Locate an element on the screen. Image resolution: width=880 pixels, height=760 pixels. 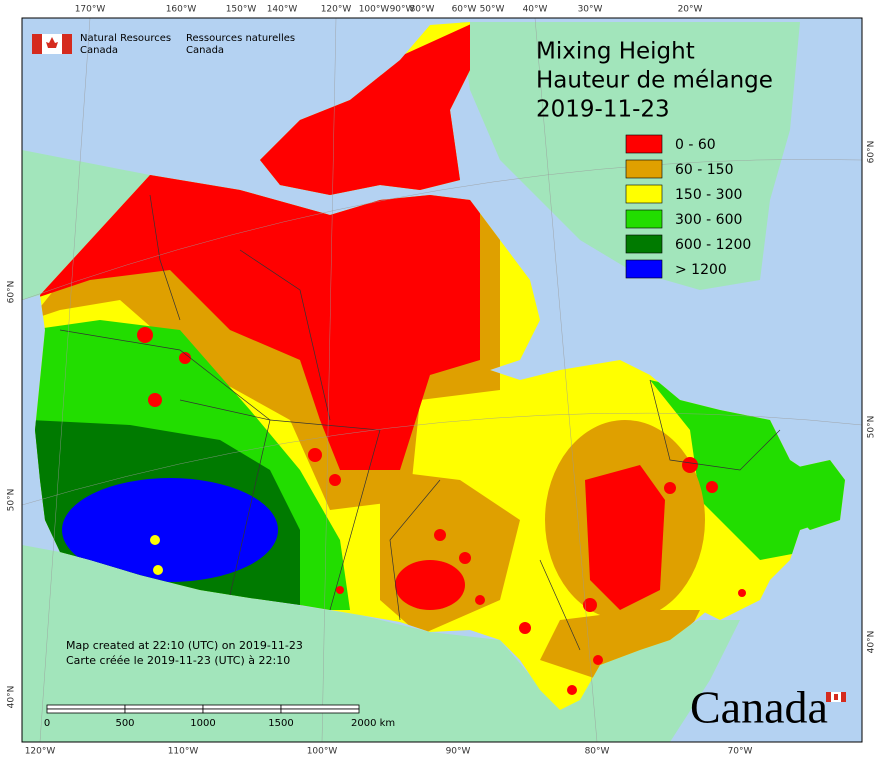
logo-text: Natural Resources is located at coordinates (125, 38).